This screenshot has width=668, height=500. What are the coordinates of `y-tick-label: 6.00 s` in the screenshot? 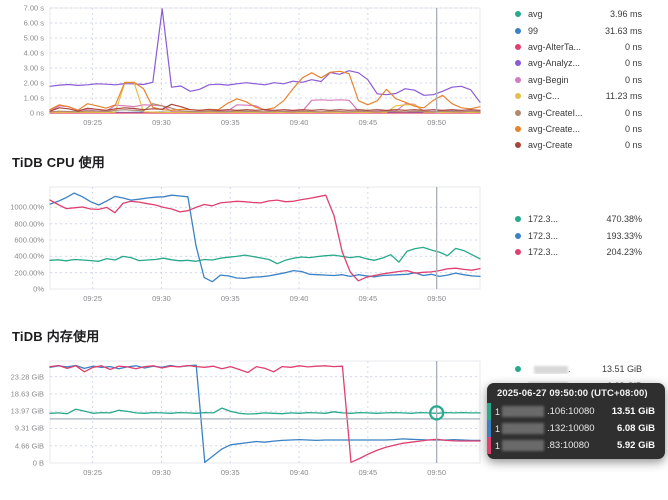 It's located at (33, 23).